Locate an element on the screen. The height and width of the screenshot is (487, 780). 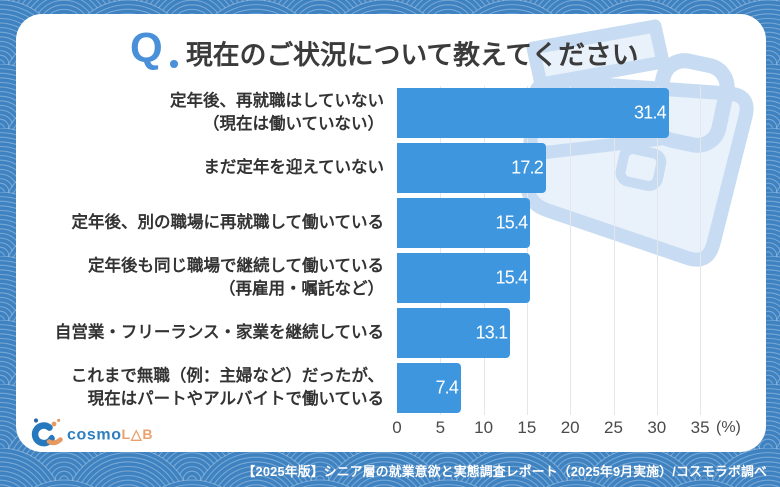
svg-text: L△B is located at coordinates (138, 434).